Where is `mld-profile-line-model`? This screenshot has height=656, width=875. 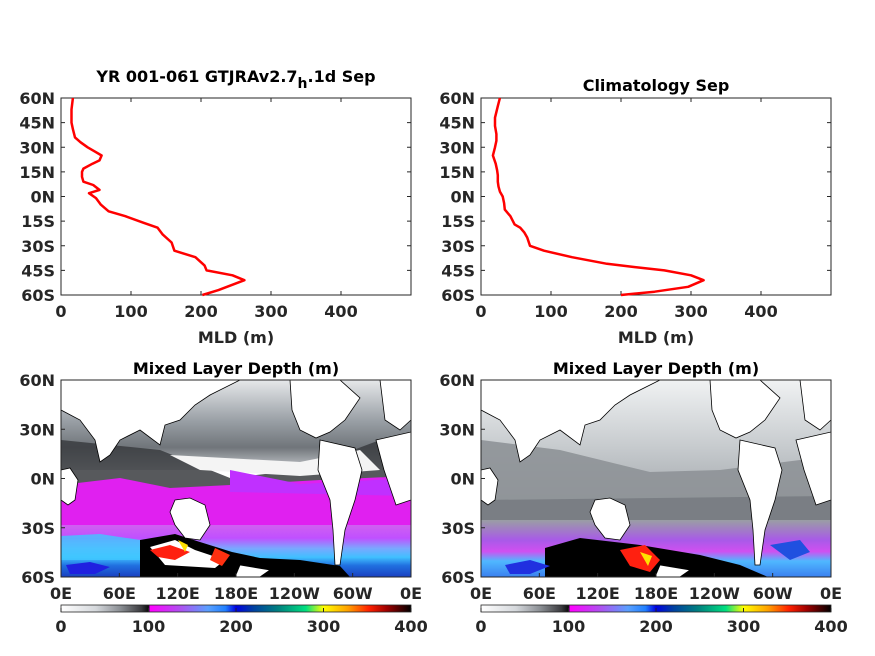
mld-profile-line-model is located at coordinates (158, 197).